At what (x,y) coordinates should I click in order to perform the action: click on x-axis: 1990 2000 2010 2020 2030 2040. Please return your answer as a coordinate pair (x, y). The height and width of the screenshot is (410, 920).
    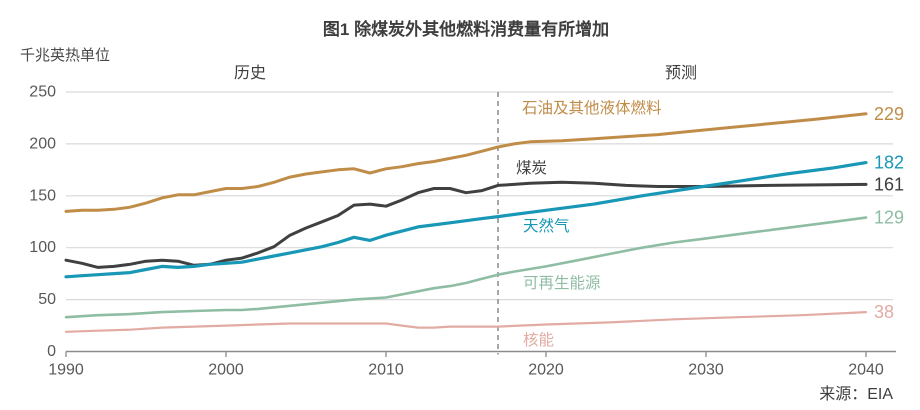
    Looking at the image, I should click on (472, 364).